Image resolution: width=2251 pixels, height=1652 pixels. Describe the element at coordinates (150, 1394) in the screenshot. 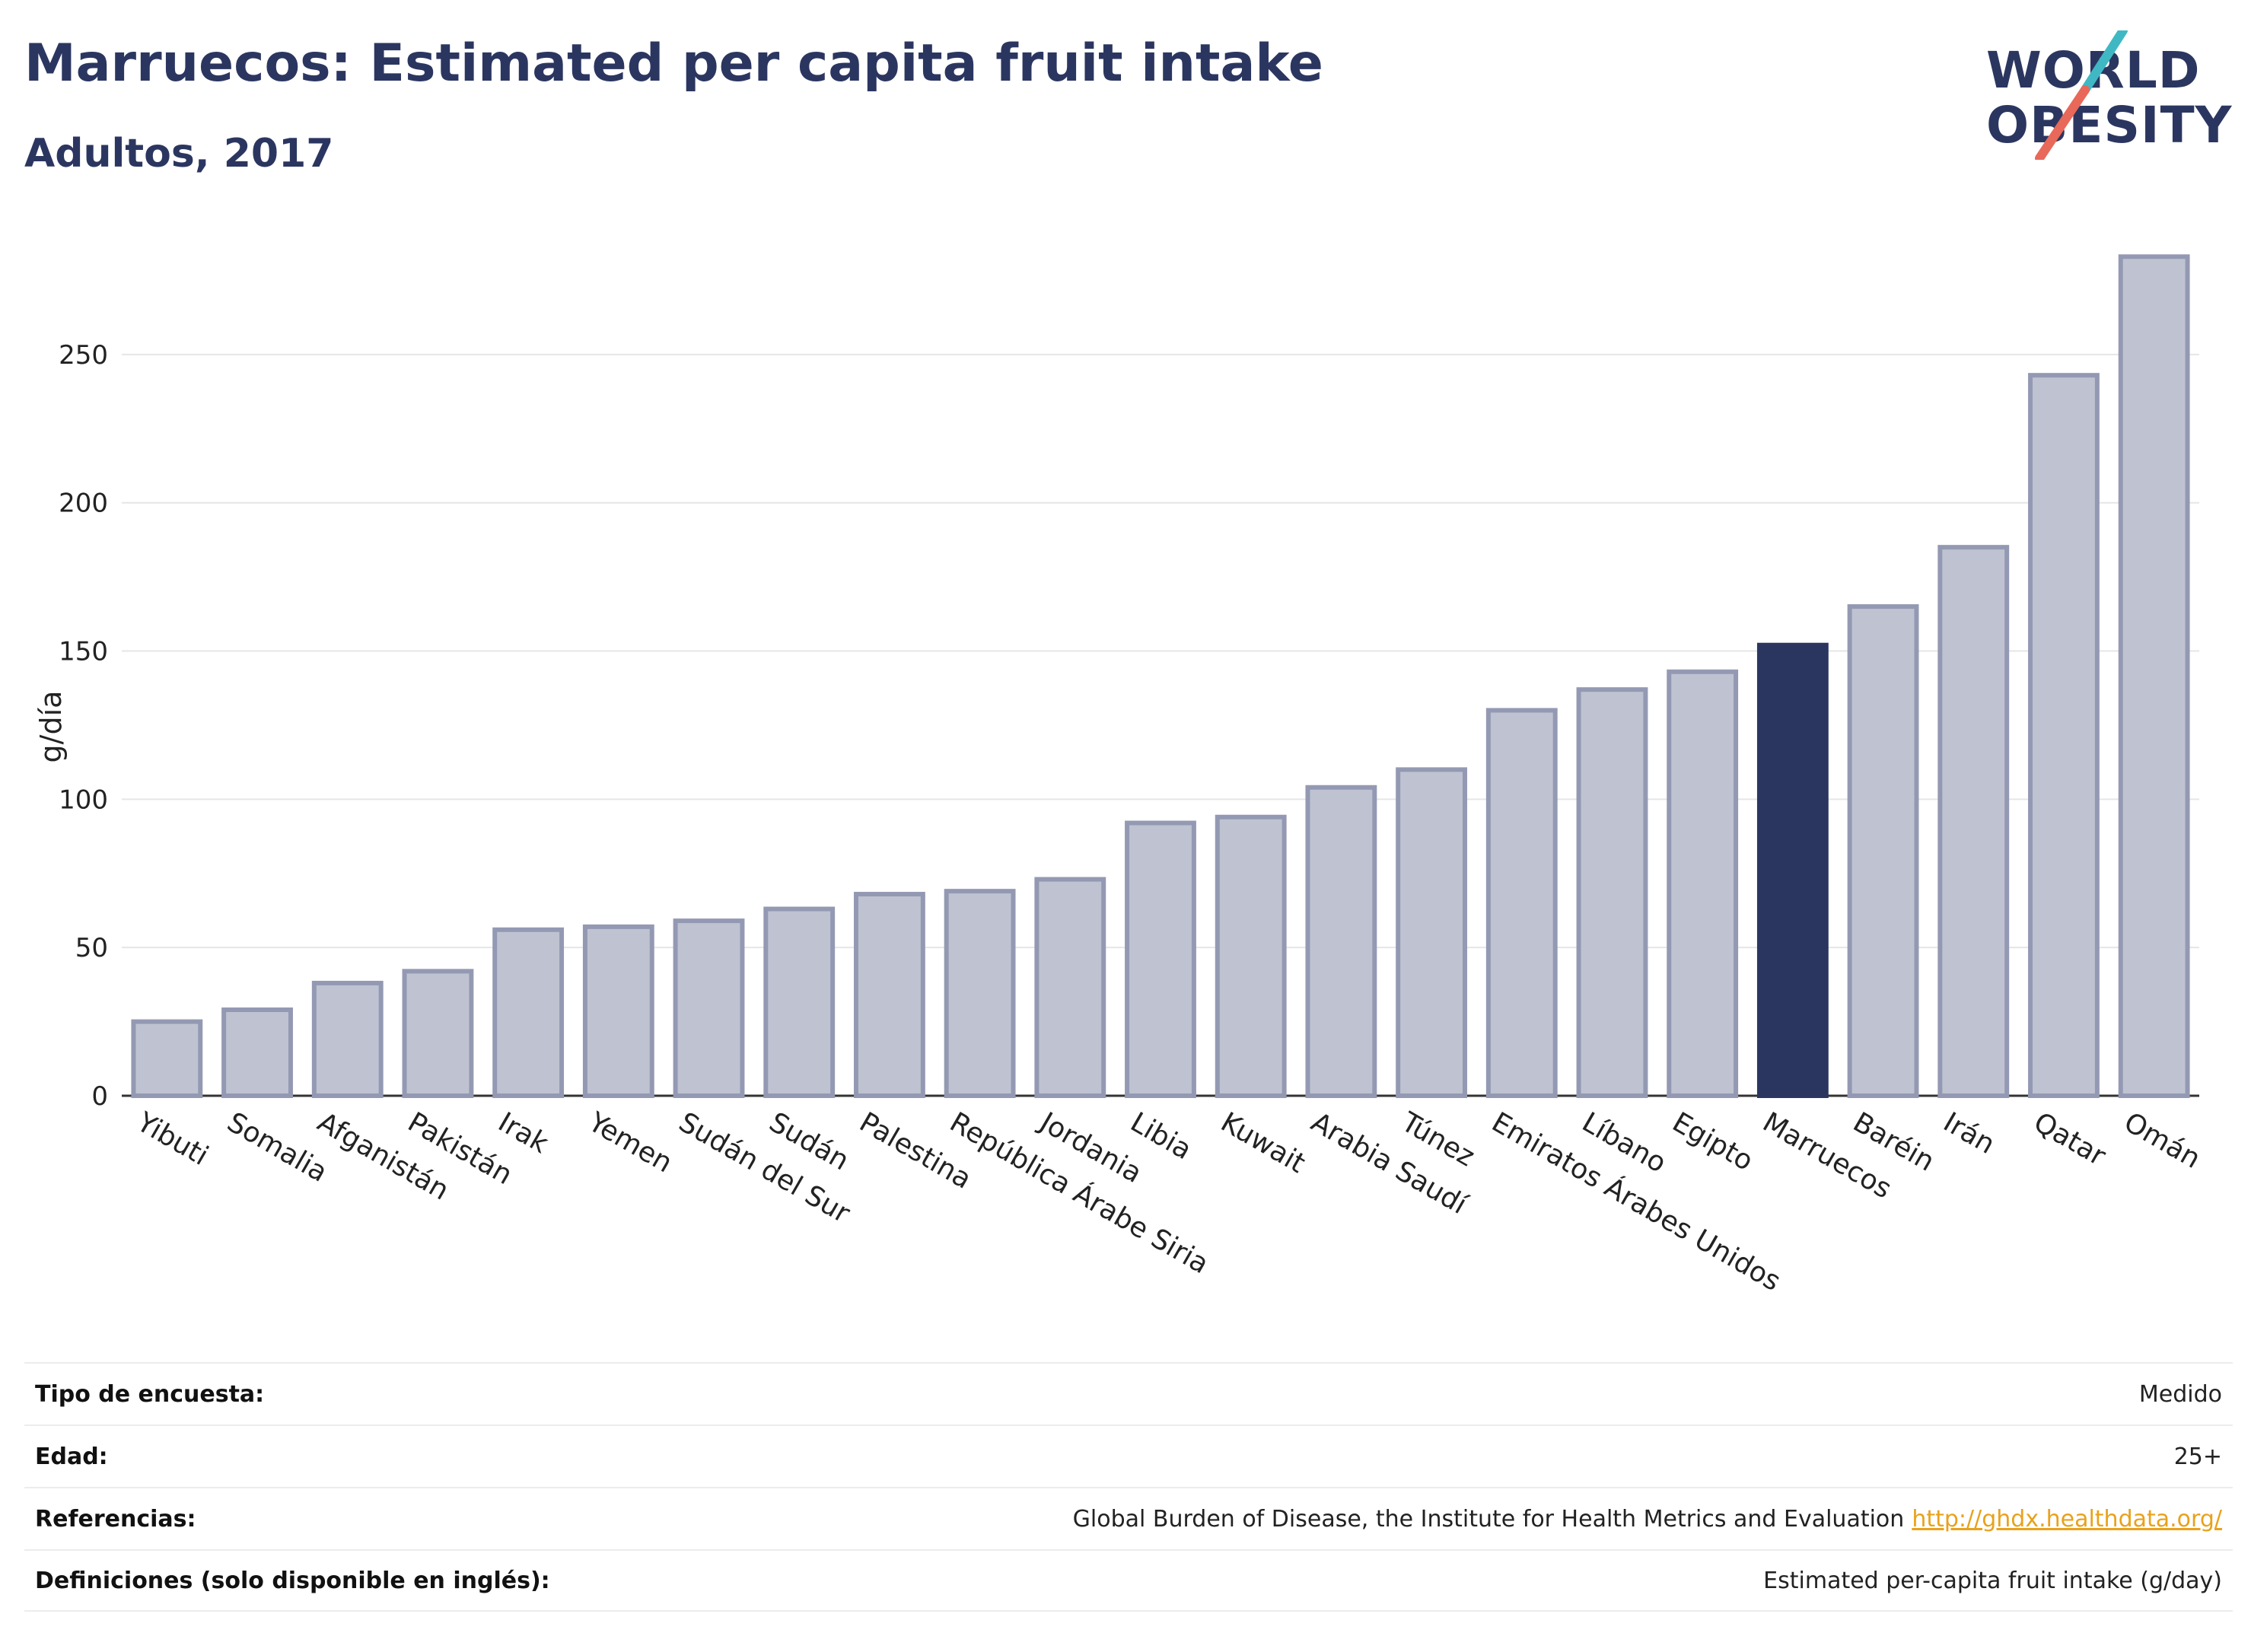

I see `meta-label: Tipo de encuesta:` at that location.